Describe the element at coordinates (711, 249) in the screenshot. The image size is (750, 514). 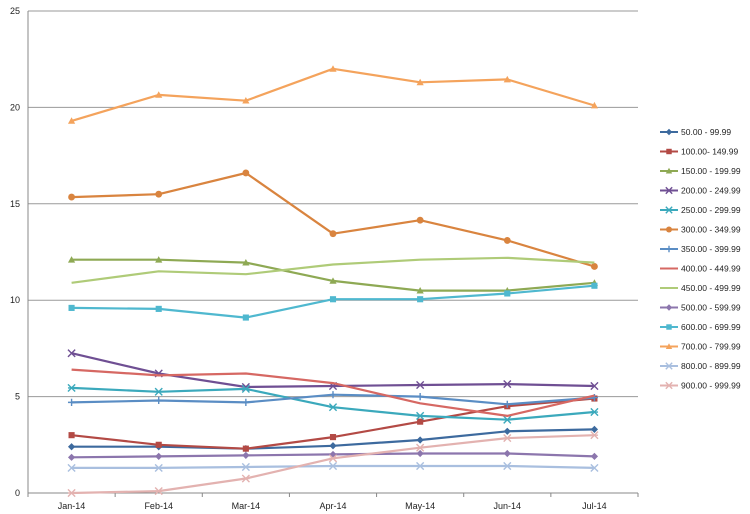
I see `legend-label: 350.00 - 399.99` at that location.